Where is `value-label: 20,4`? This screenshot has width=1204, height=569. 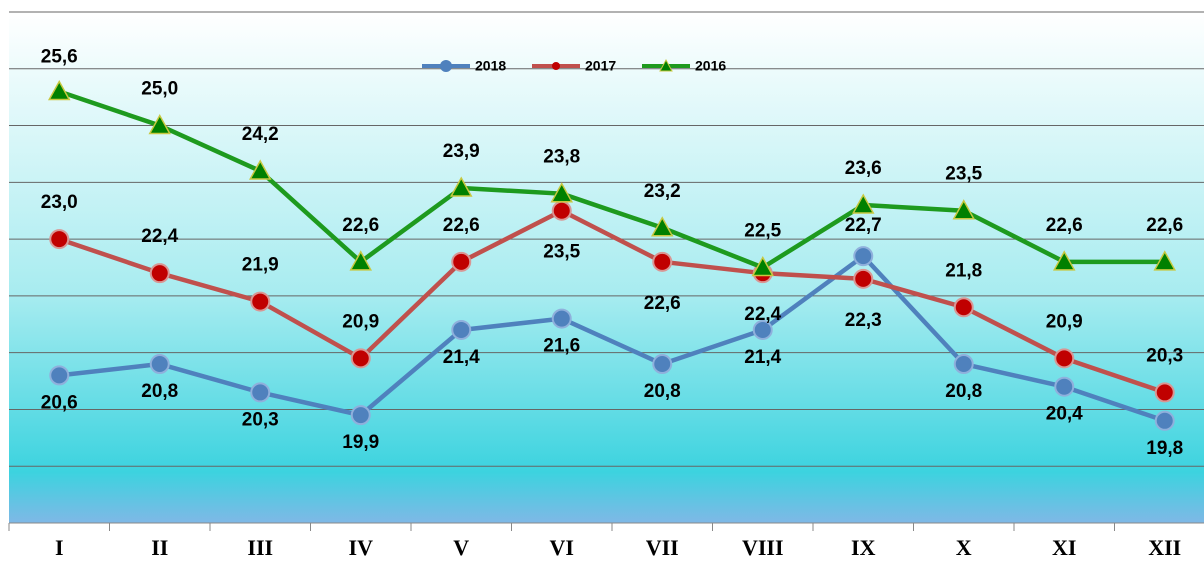 value-label: 20,4 is located at coordinates (1064, 414).